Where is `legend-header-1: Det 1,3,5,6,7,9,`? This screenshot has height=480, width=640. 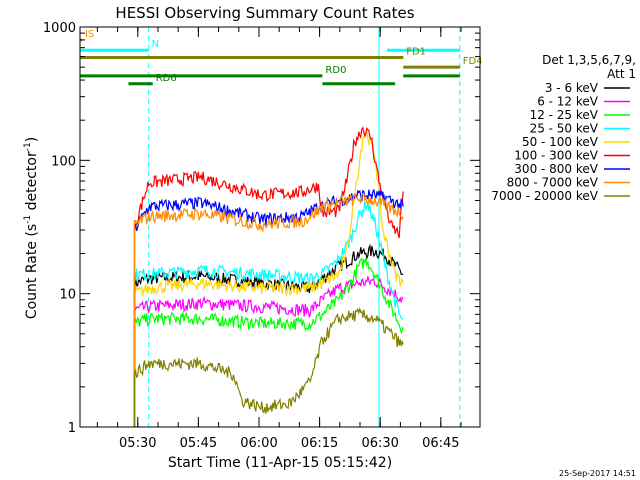 legend-header-1: Det 1,3,5,6,7,9, is located at coordinates (589, 60).